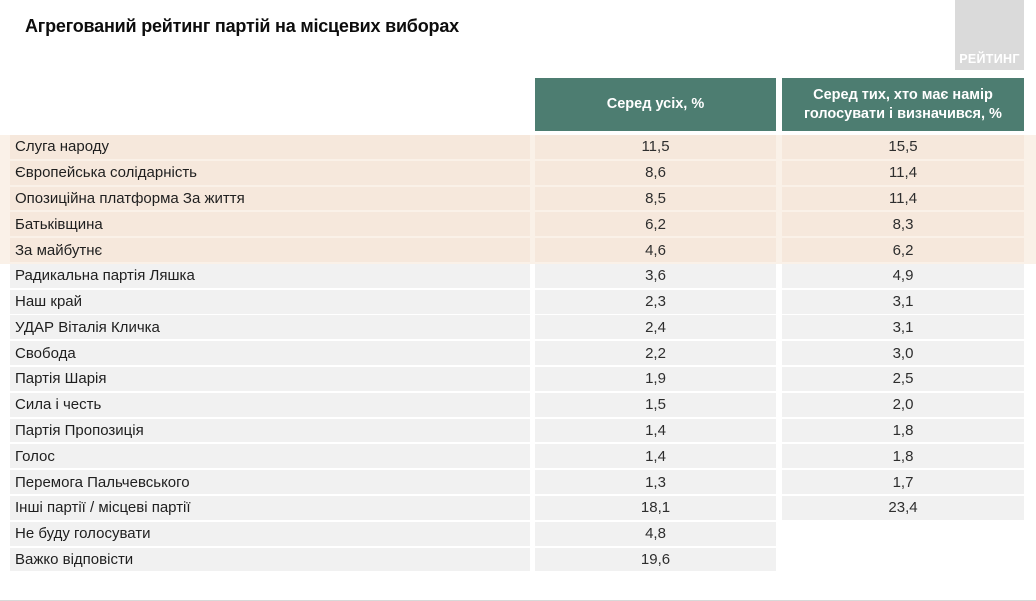  What do you see at coordinates (270, 482) in the screenshot?
I see `party-name-cell: Перемога Пальчевського` at bounding box center [270, 482].